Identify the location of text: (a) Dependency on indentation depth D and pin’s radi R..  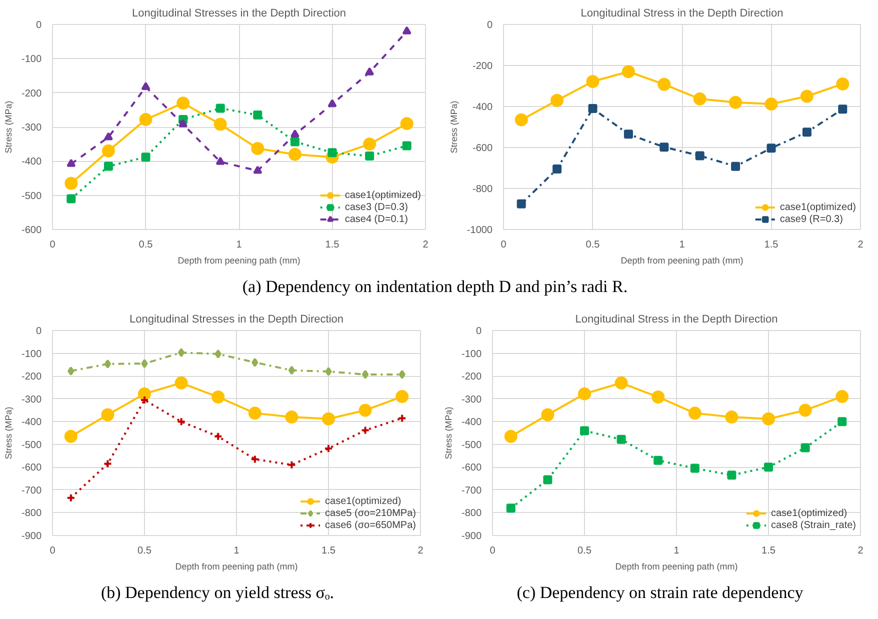
(435, 287).